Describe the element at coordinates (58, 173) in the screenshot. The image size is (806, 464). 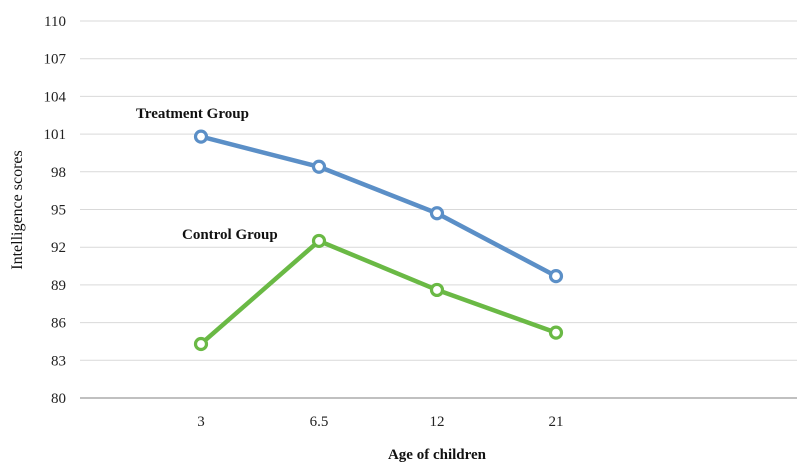
I see `y-tick-label: 98` at that location.